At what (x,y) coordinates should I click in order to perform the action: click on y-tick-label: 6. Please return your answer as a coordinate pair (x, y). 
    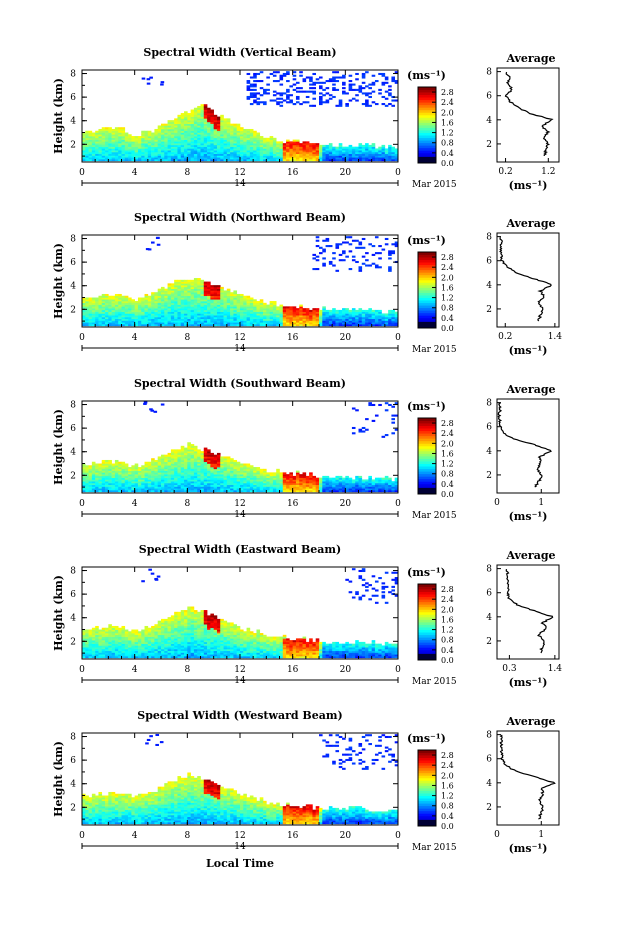
    Looking at the image, I should click on (73, 98).